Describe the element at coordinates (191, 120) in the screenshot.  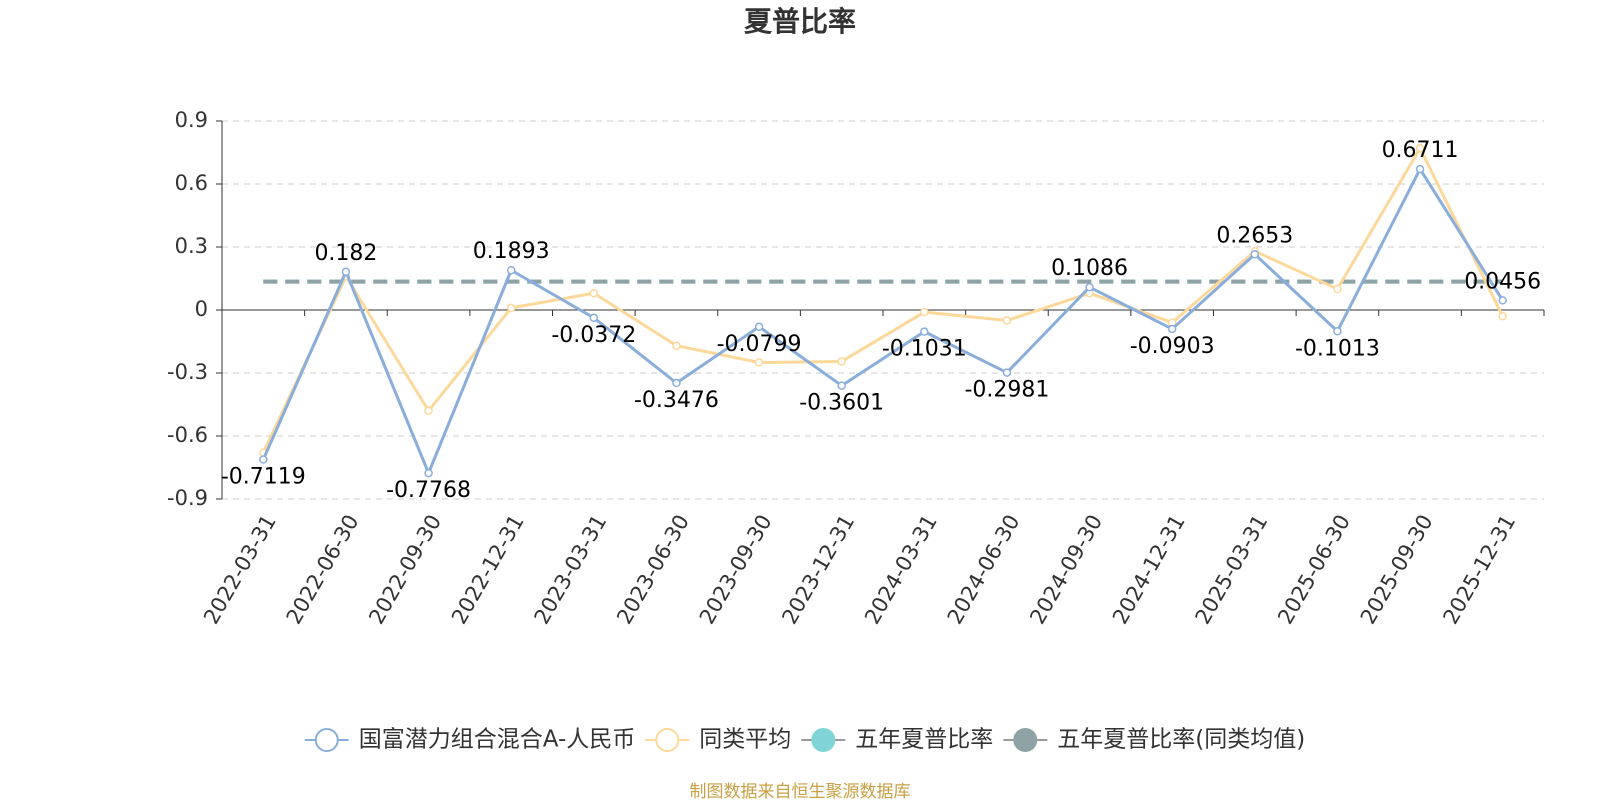
I see `y-tick-label: 0.9` at that location.